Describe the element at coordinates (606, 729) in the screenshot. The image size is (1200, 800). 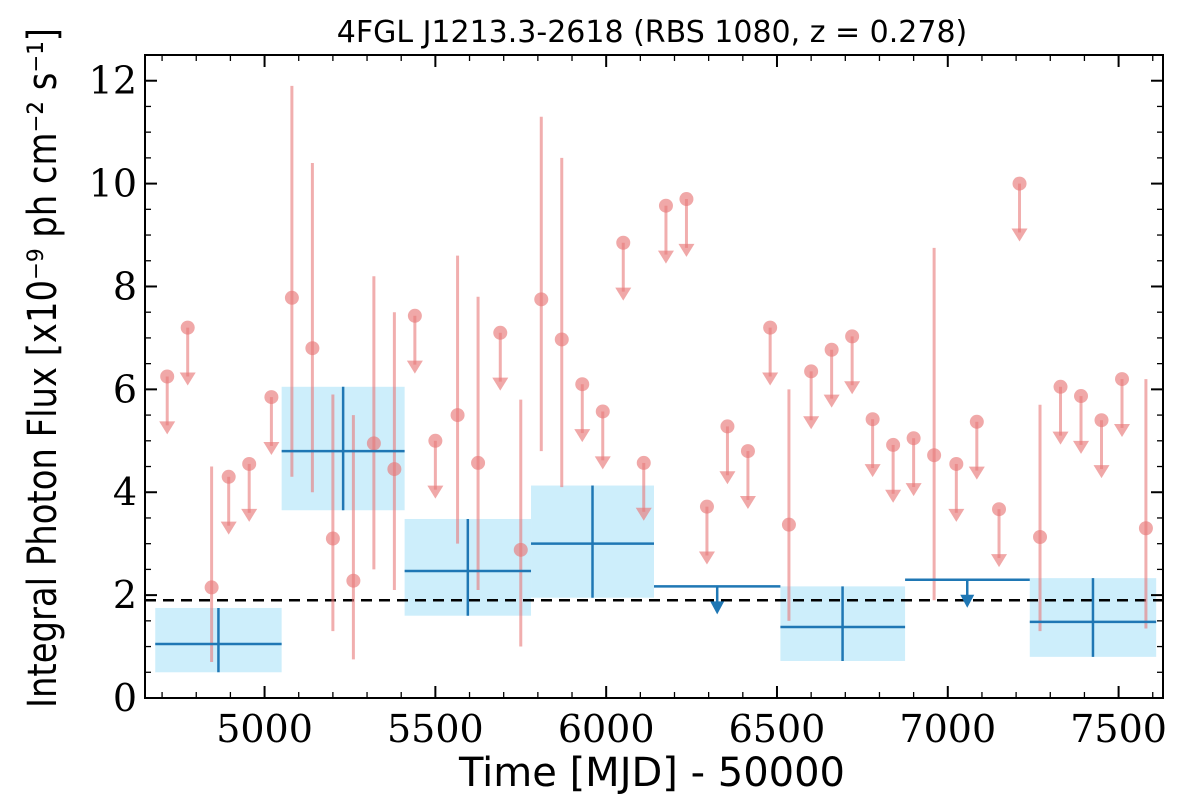
I see `x-tick-label: 6000` at that location.